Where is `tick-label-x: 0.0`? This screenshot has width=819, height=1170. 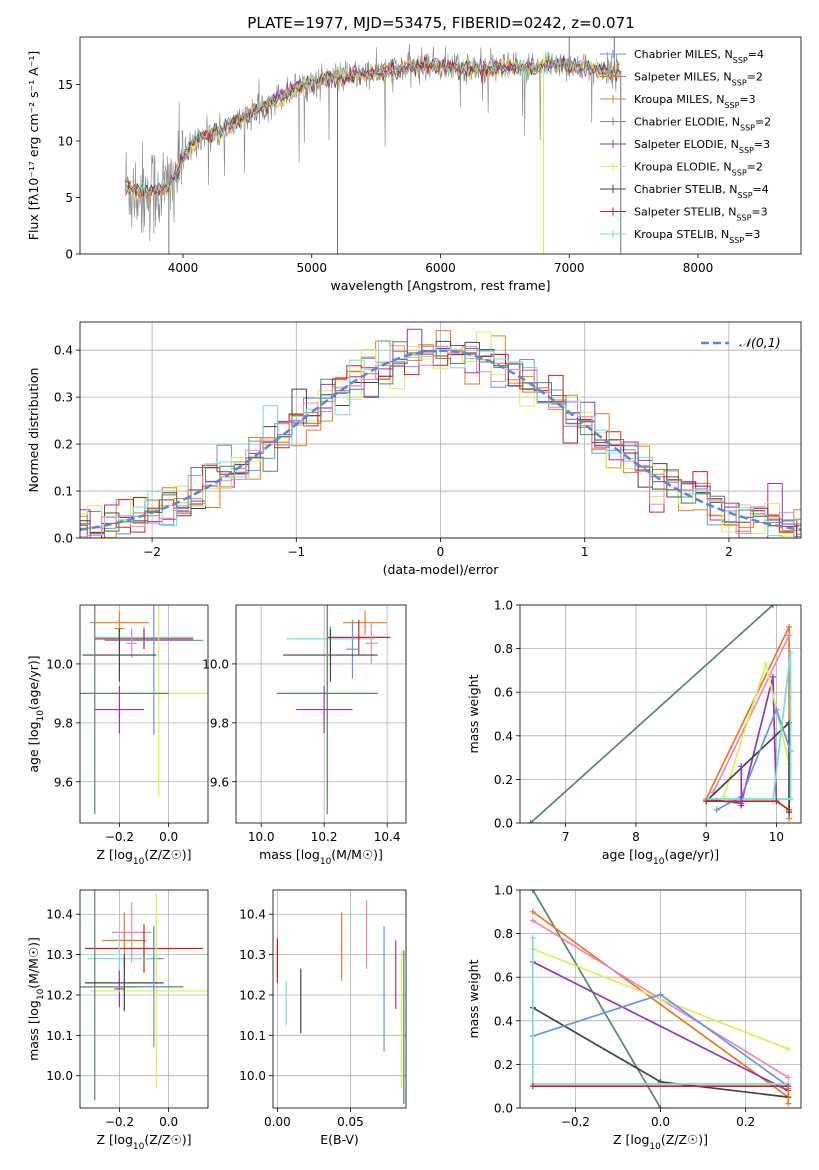
tick-label-x: 0.0 is located at coordinates (168, 837).